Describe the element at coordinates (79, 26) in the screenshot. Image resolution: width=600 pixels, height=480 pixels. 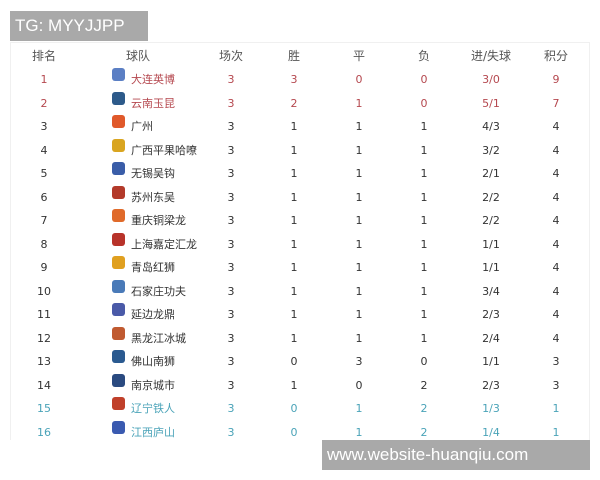
I see `watermark-top: TG: MYYJJPP` at that location.